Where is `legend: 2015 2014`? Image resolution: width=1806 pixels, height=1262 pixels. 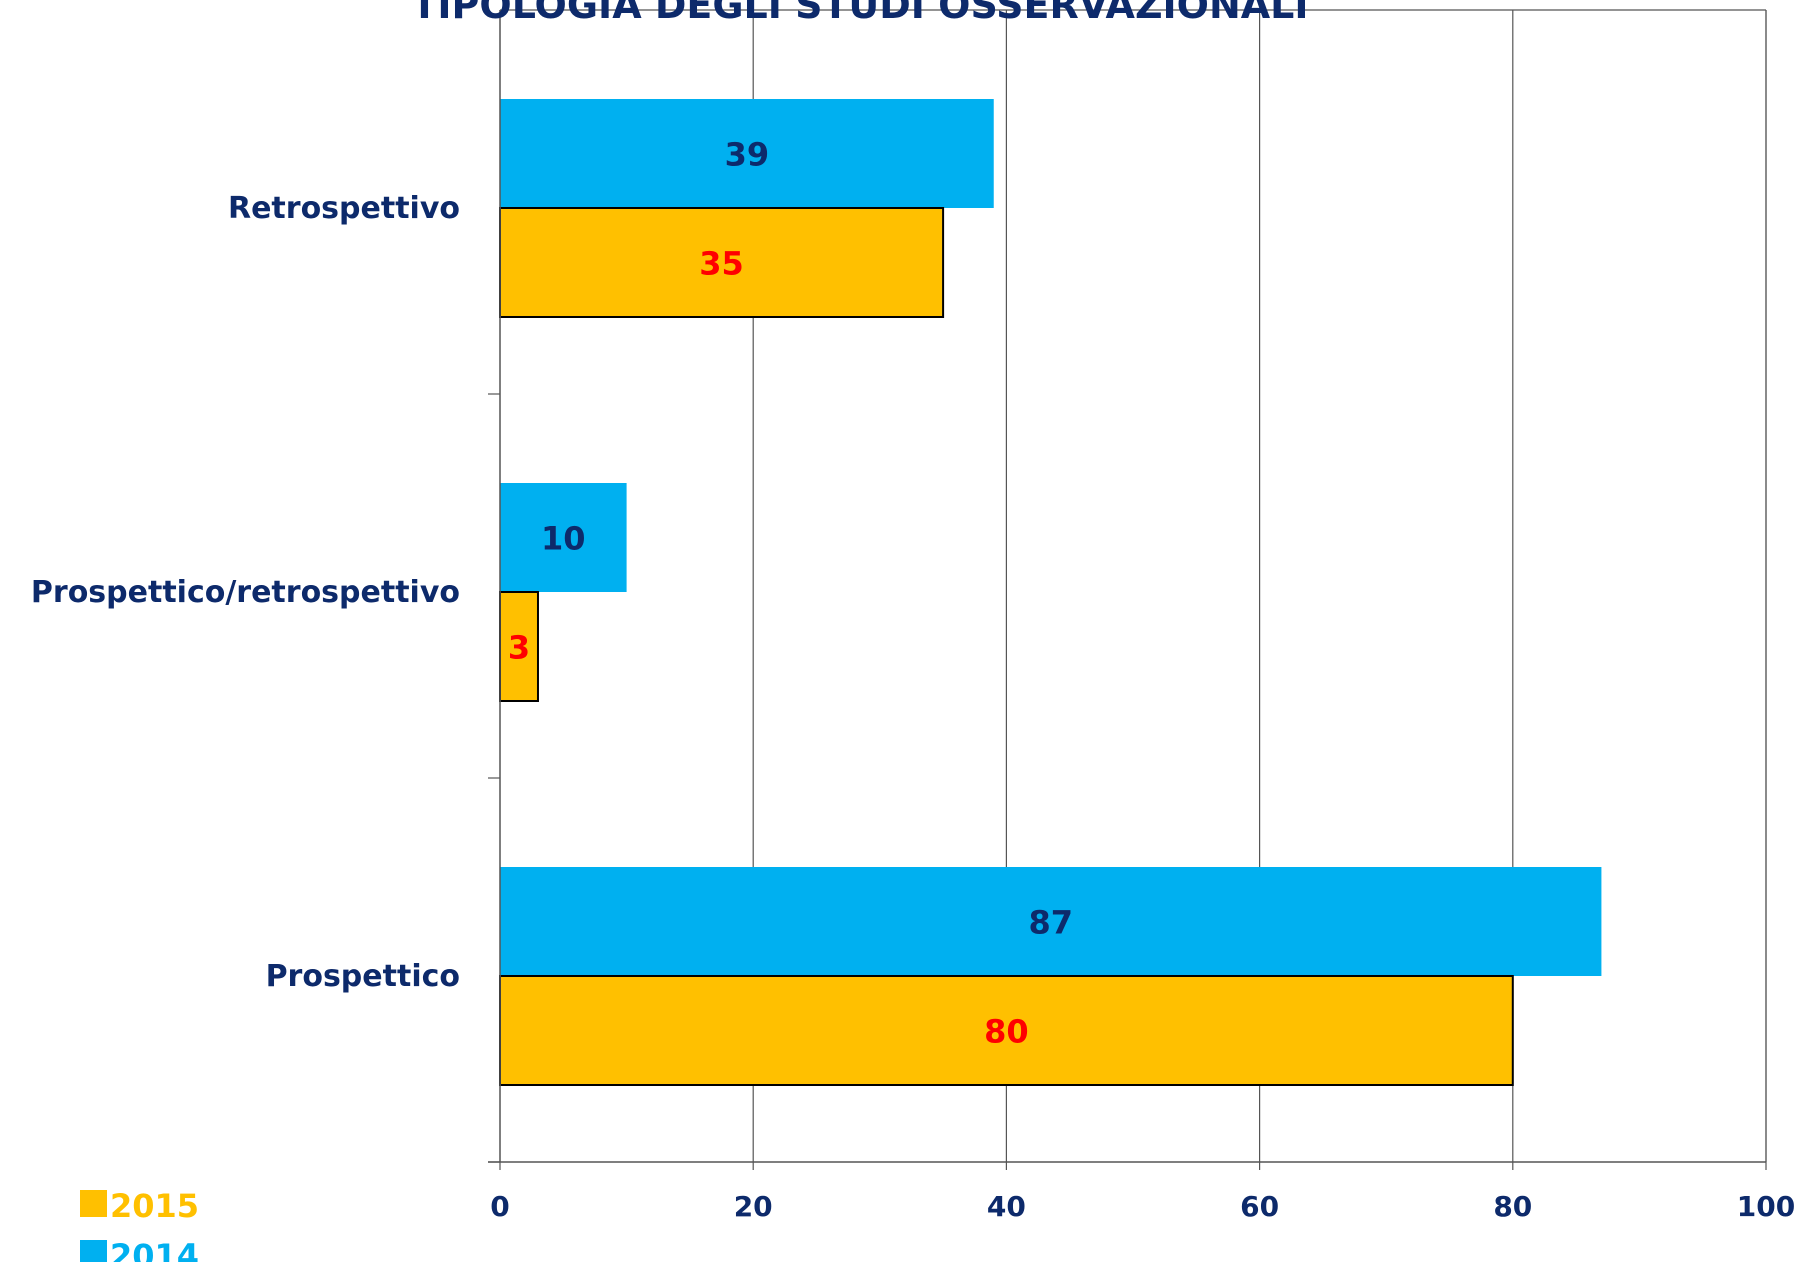 legend: 2015 2014 is located at coordinates (139, 1224).